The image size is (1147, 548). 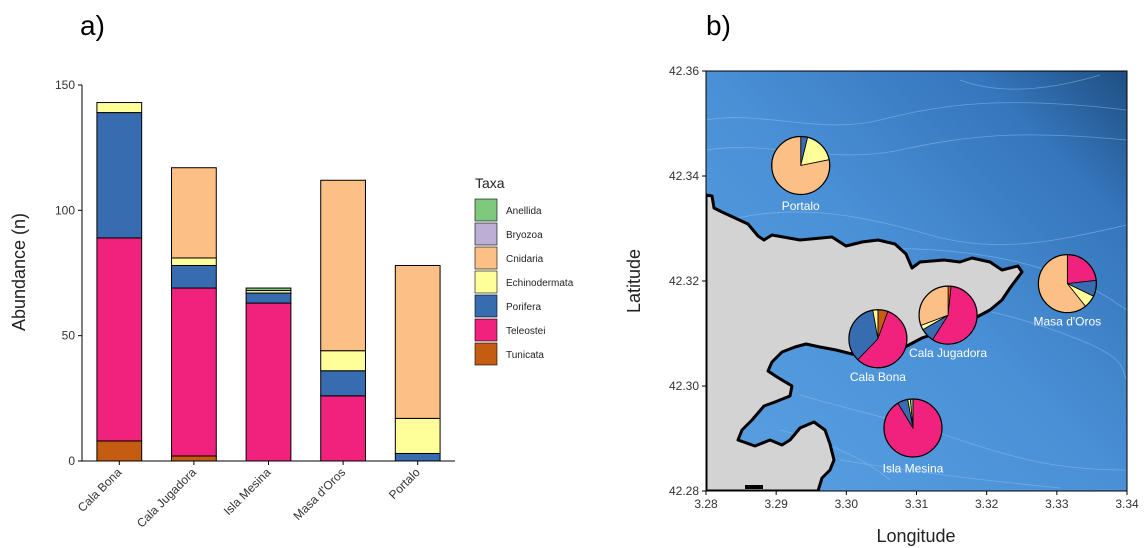 I want to click on bar-segment-cala-jugadora-teleostei, so click(x=194, y=372).